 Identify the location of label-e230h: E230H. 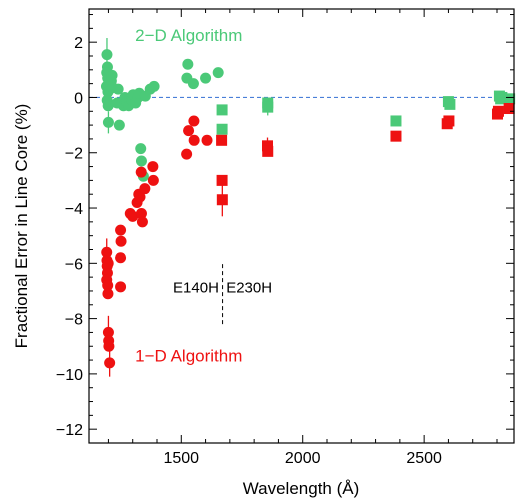
(249, 287).